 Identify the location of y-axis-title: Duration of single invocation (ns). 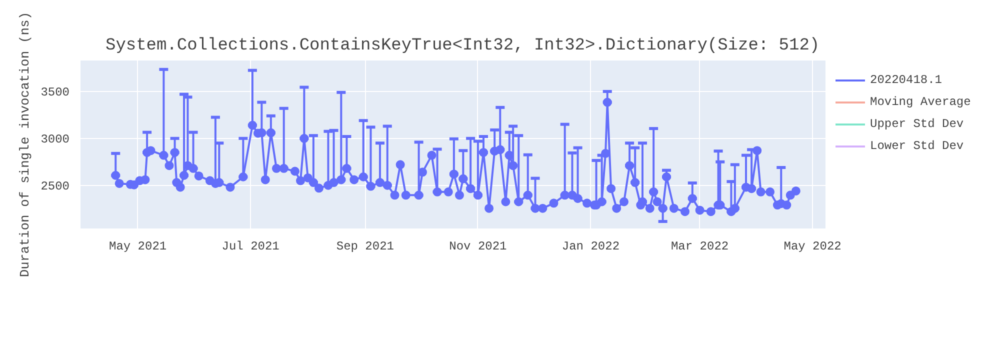
(25, 145).